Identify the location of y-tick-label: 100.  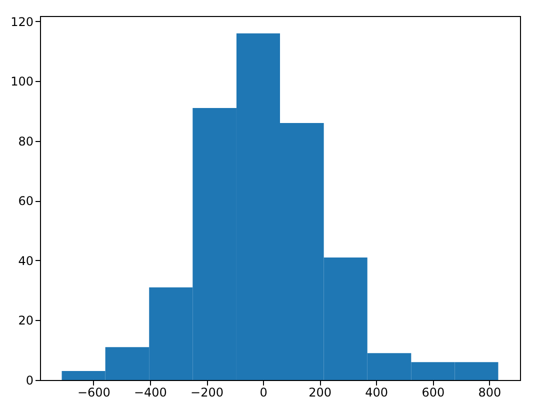
(22, 81).